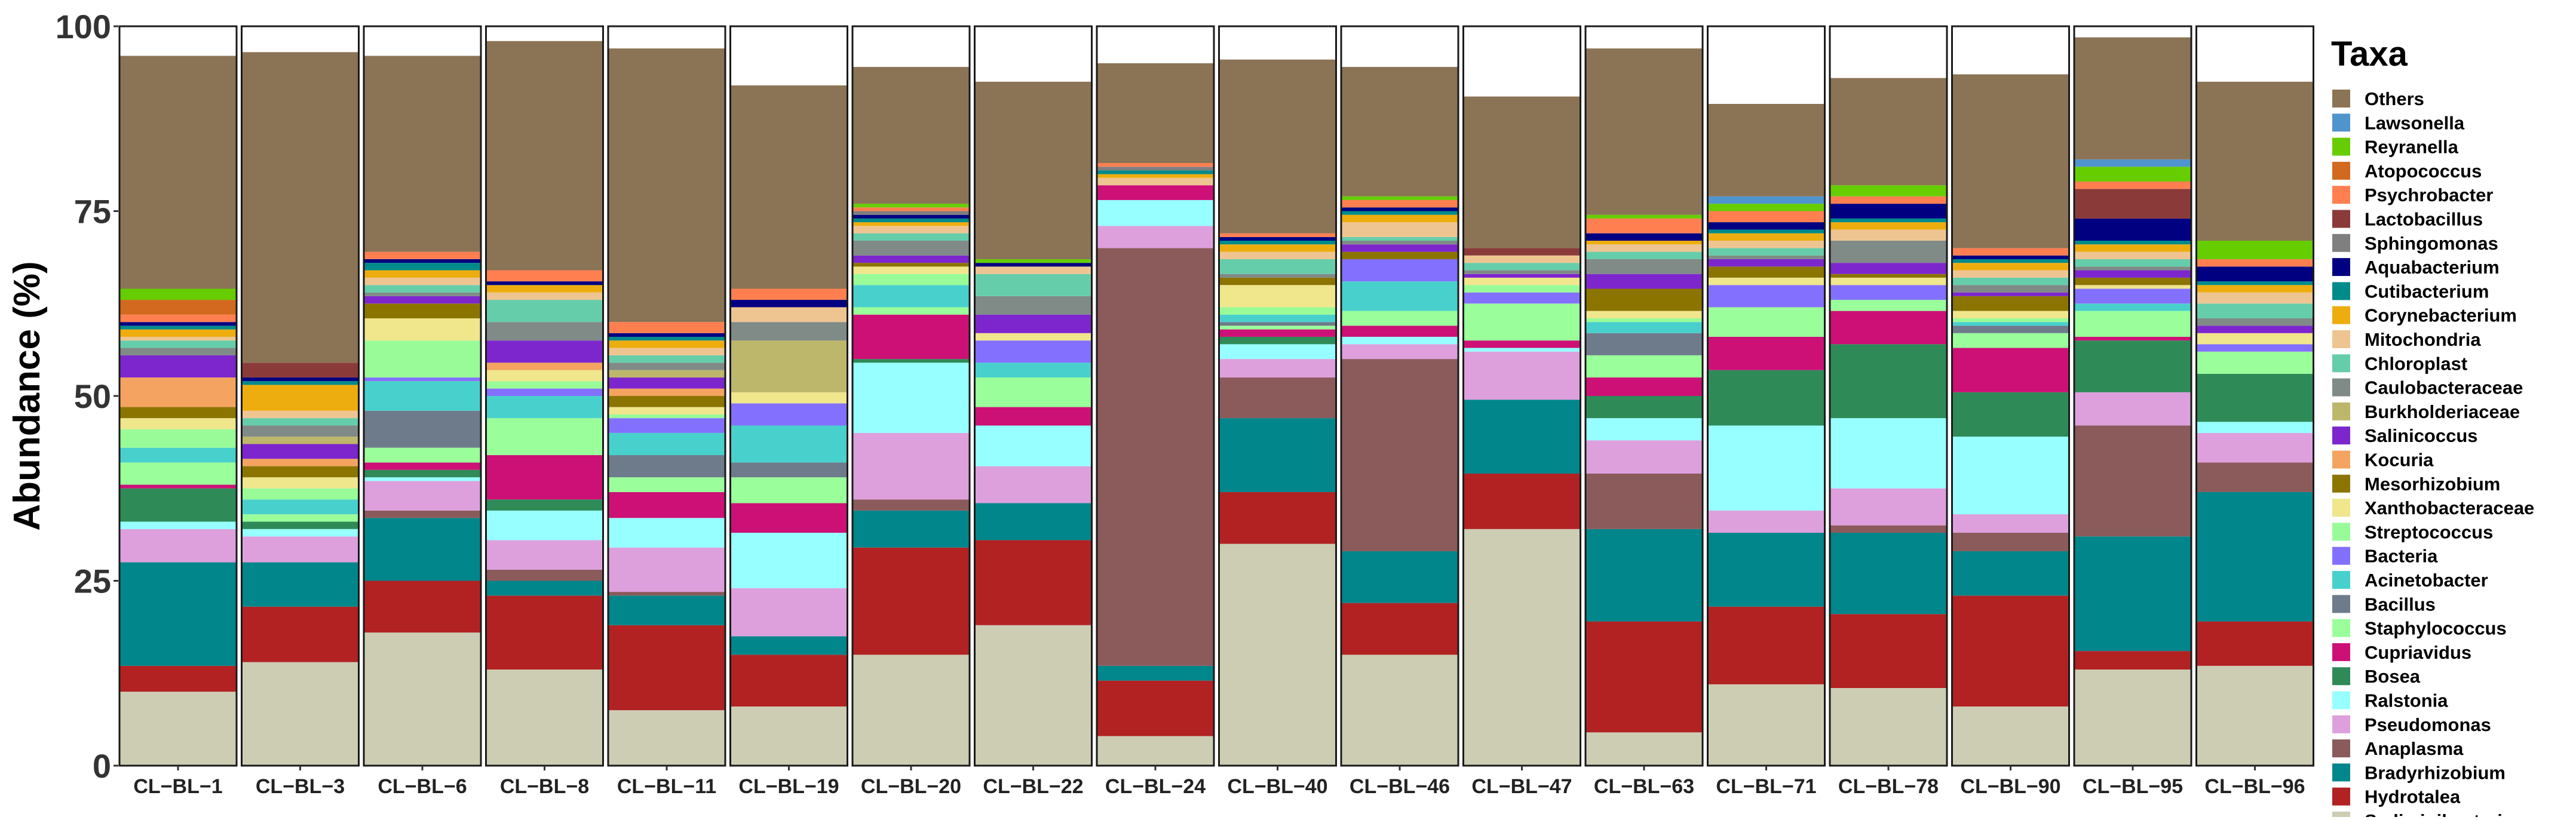  I want to click on legend-item: Chloroplast, so click(2399, 363).